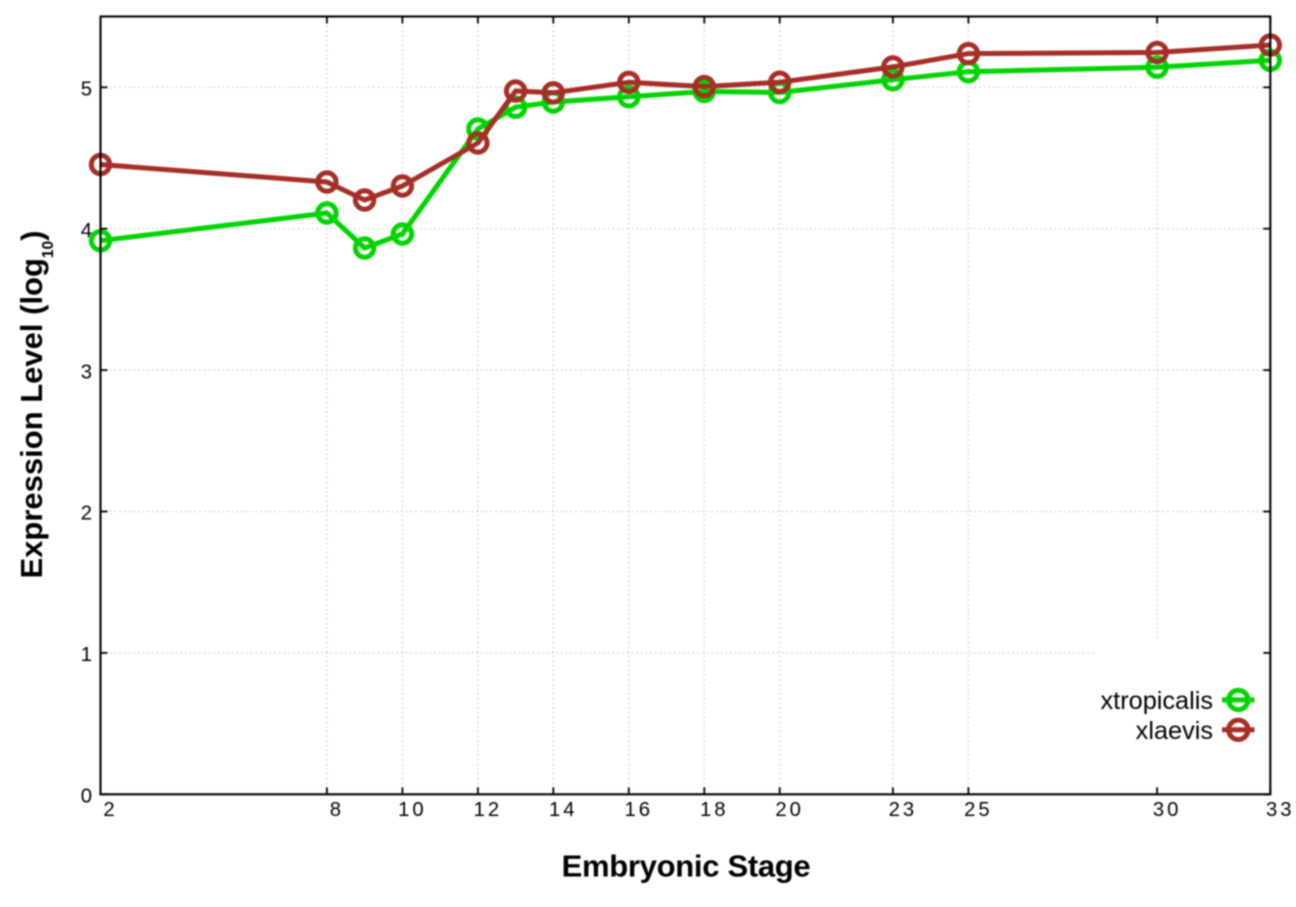 The width and height of the screenshot is (1296, 907). I want to click on svg-text: 23, so click(903, 810).